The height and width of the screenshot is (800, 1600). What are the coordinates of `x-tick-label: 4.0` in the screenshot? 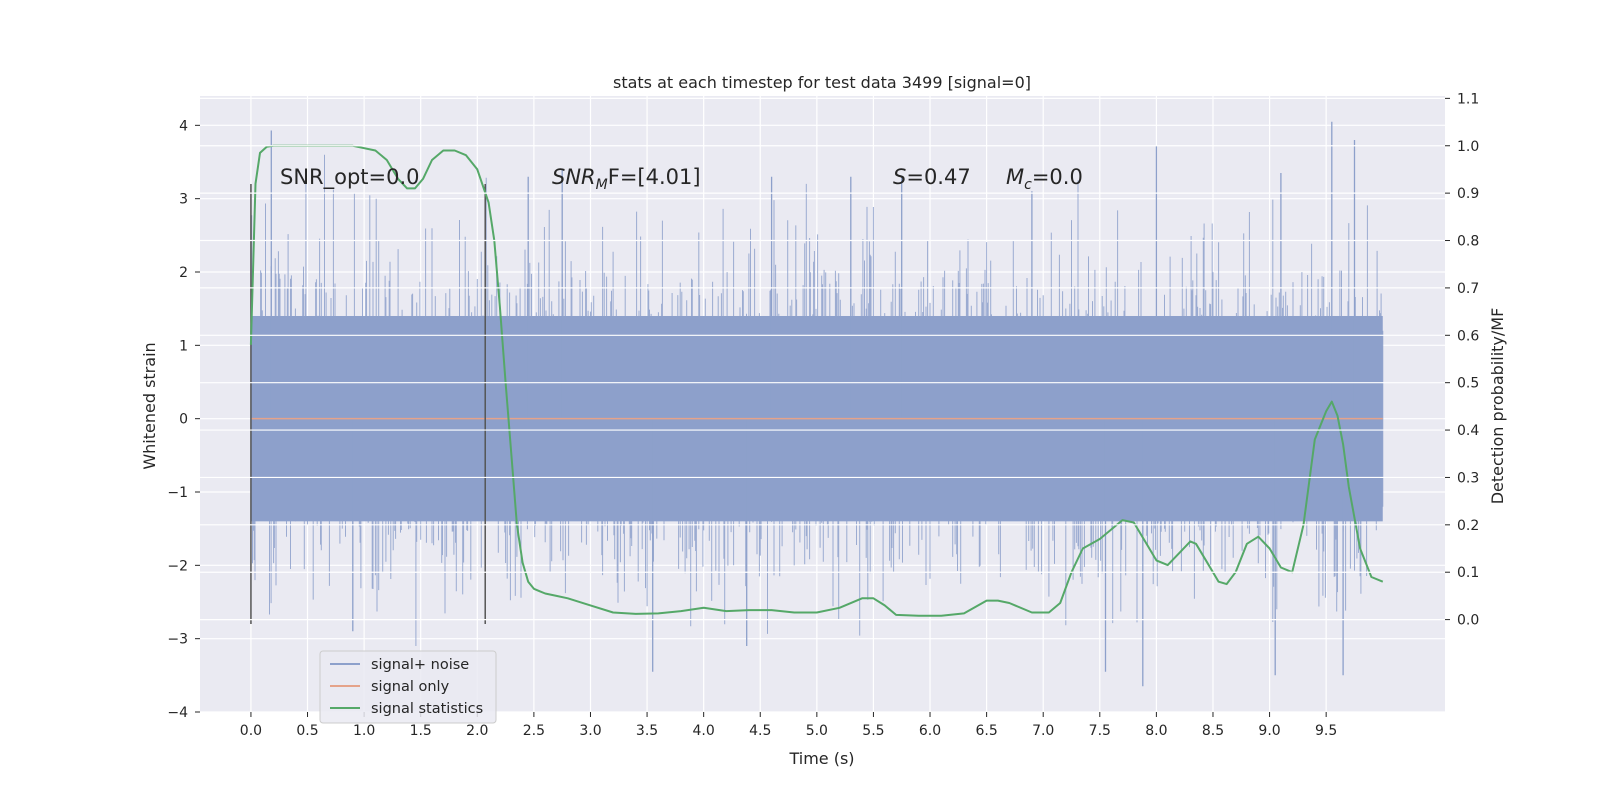 It's located at (704, 731).